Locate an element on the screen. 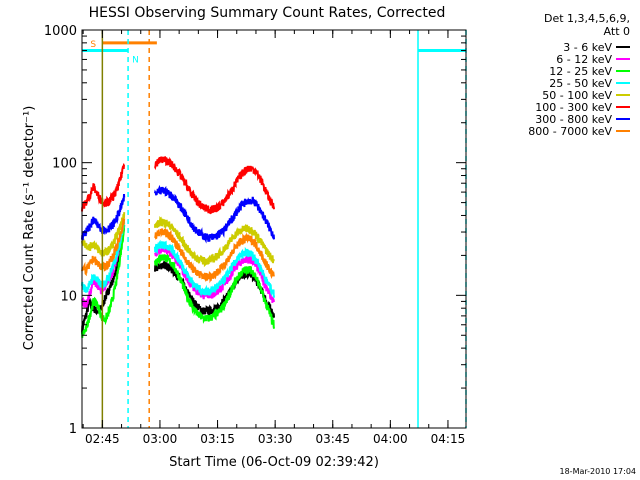 The width and height of the screenshot is (640, 480). legend-label: 3 - 6 keV is located at coordinates (587, 47).